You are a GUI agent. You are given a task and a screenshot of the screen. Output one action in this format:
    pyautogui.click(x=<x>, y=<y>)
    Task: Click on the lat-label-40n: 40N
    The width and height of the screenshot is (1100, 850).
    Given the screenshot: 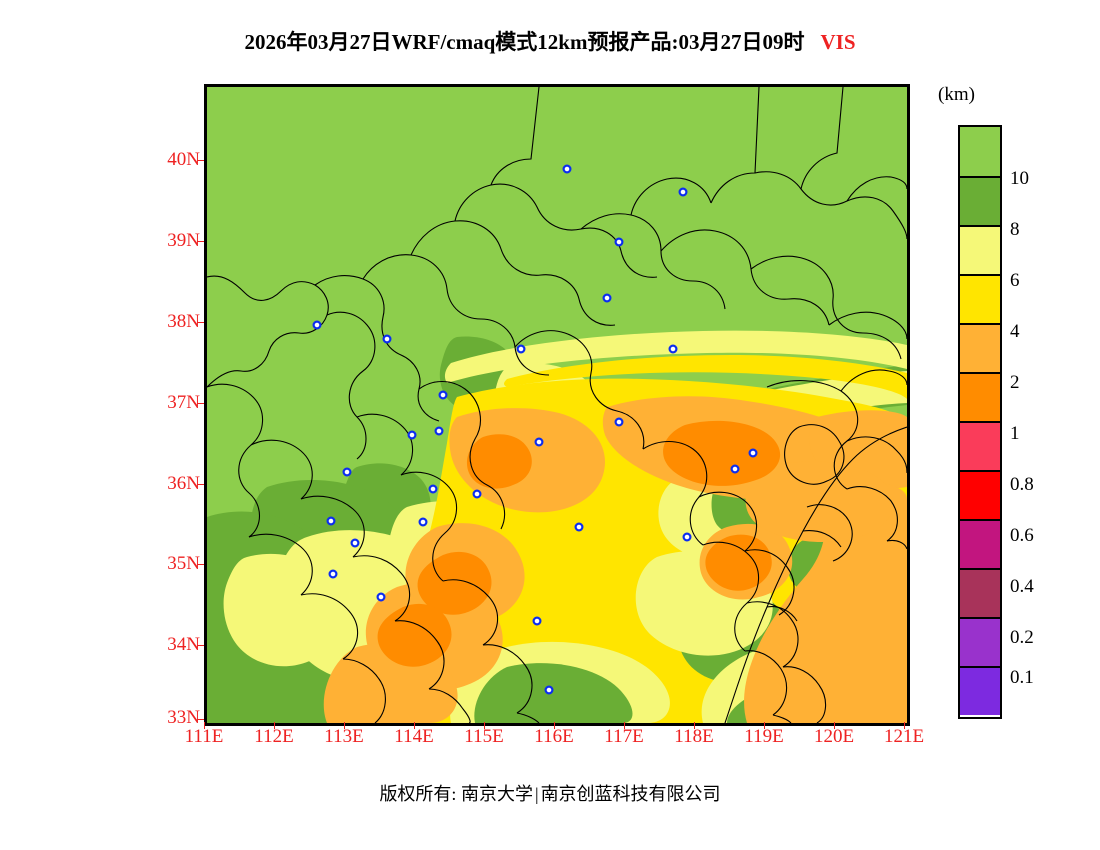 What is the action you would take?
    pyautogui.click(x=183, y=159)
    